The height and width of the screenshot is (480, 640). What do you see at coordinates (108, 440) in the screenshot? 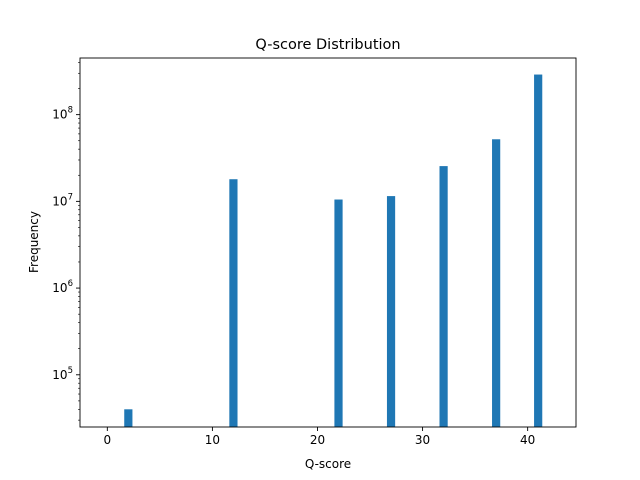
I see `x-tick-label: 0` at bounding box center [108, 440].